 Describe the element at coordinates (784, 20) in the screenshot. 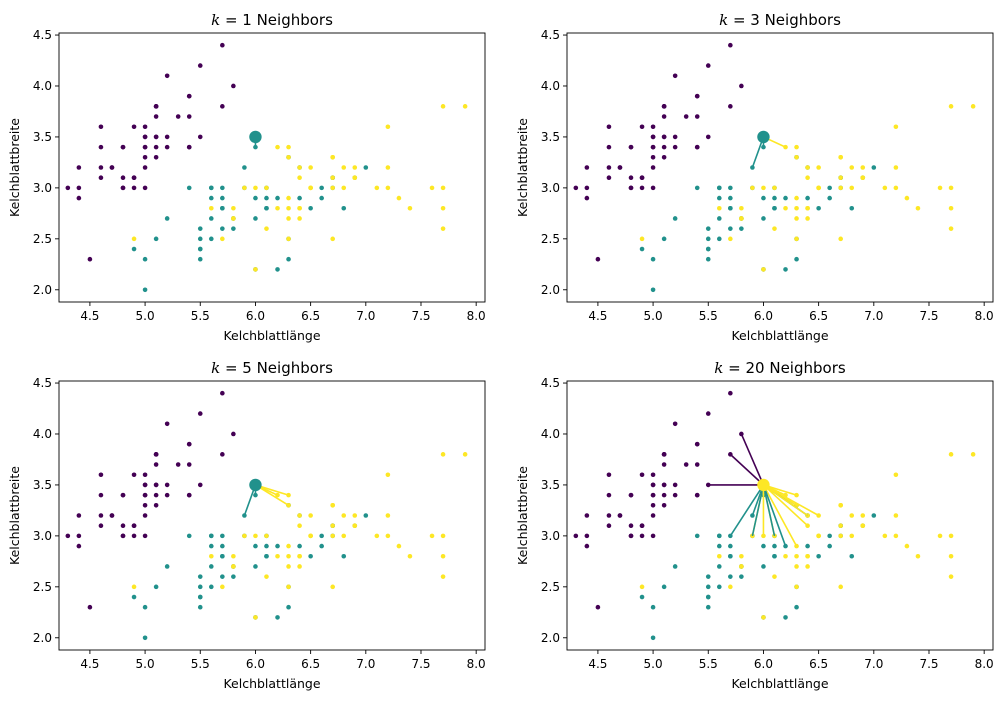

I see `chart-title-text: = 3 Neighbors` at that location.